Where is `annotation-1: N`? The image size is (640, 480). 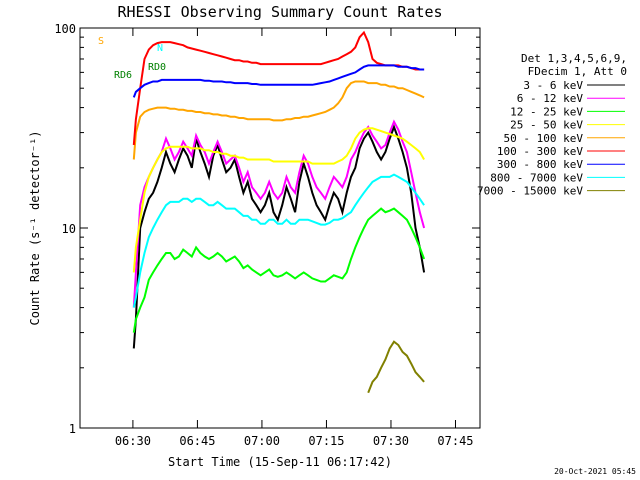
annotation-1: N is located at coordinates (160, 48).